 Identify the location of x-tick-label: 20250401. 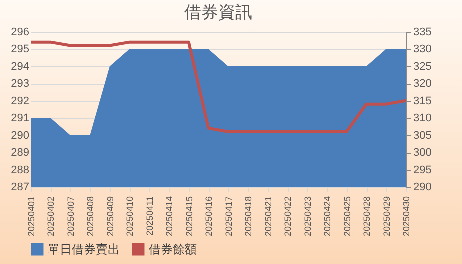
(31, 216).